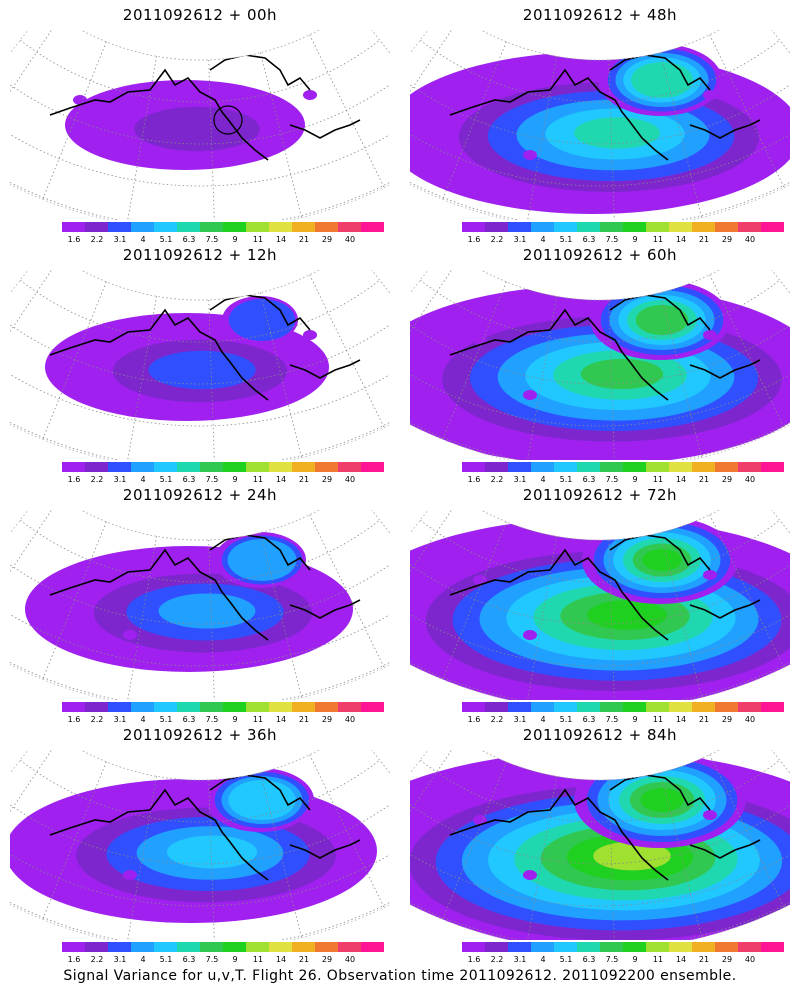  Describe the element at coordinates (600, 495) in the screenshot. I see `panel-title: 2011092612 + 72h` at that location.